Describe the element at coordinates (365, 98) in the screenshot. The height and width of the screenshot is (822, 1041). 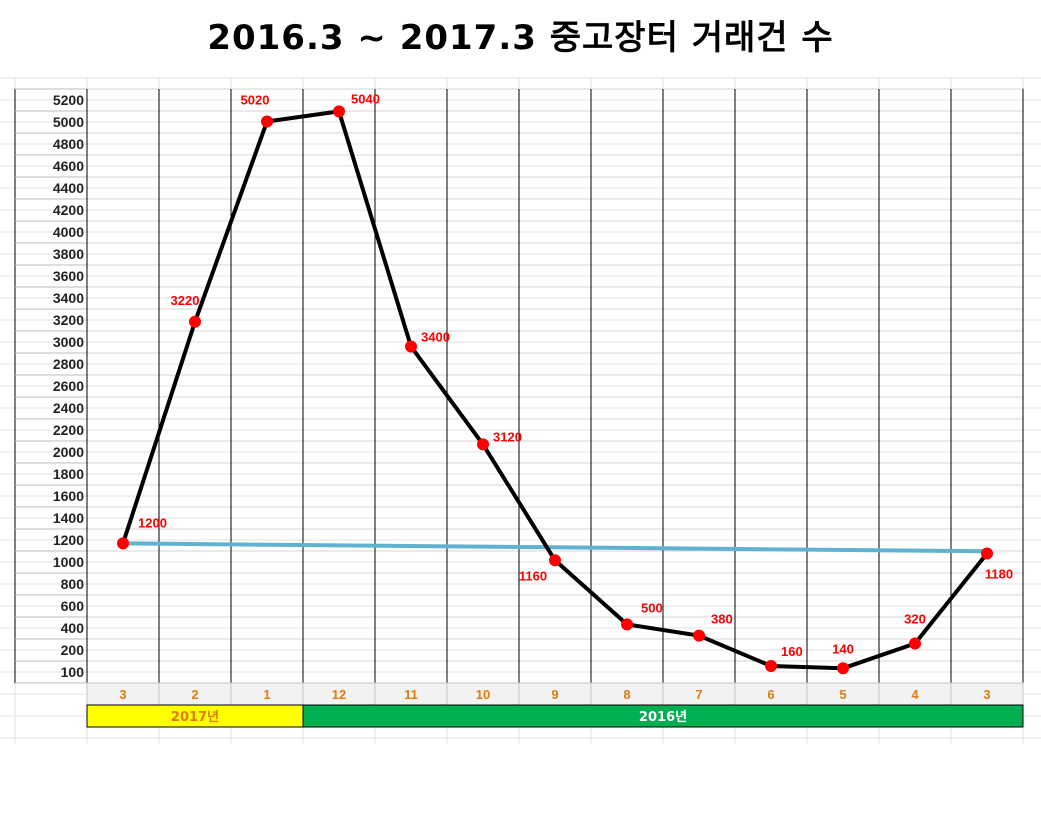
I see `data-label: 5040` at that location.